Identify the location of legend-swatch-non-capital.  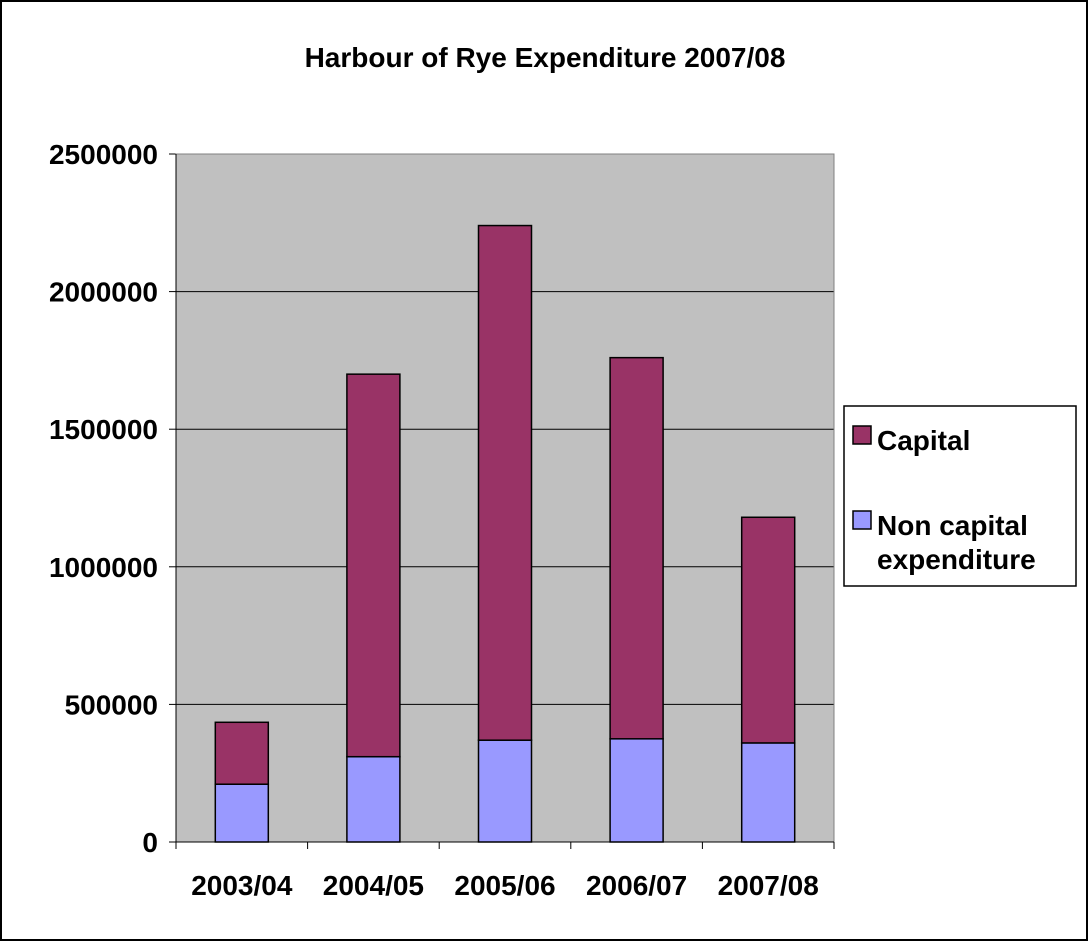
(862, 520).